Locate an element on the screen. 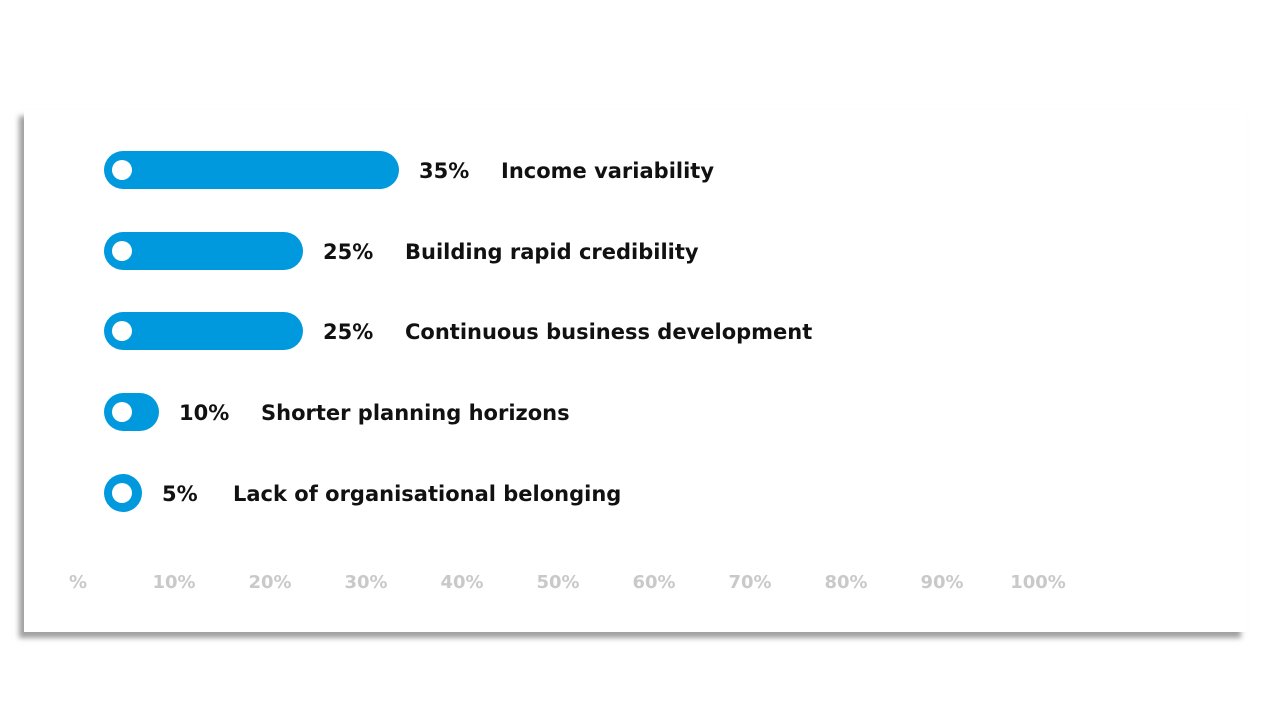 This screenshot has width=1280, height=720. x-tick-label: 50% is located at coordinates (557, 582).